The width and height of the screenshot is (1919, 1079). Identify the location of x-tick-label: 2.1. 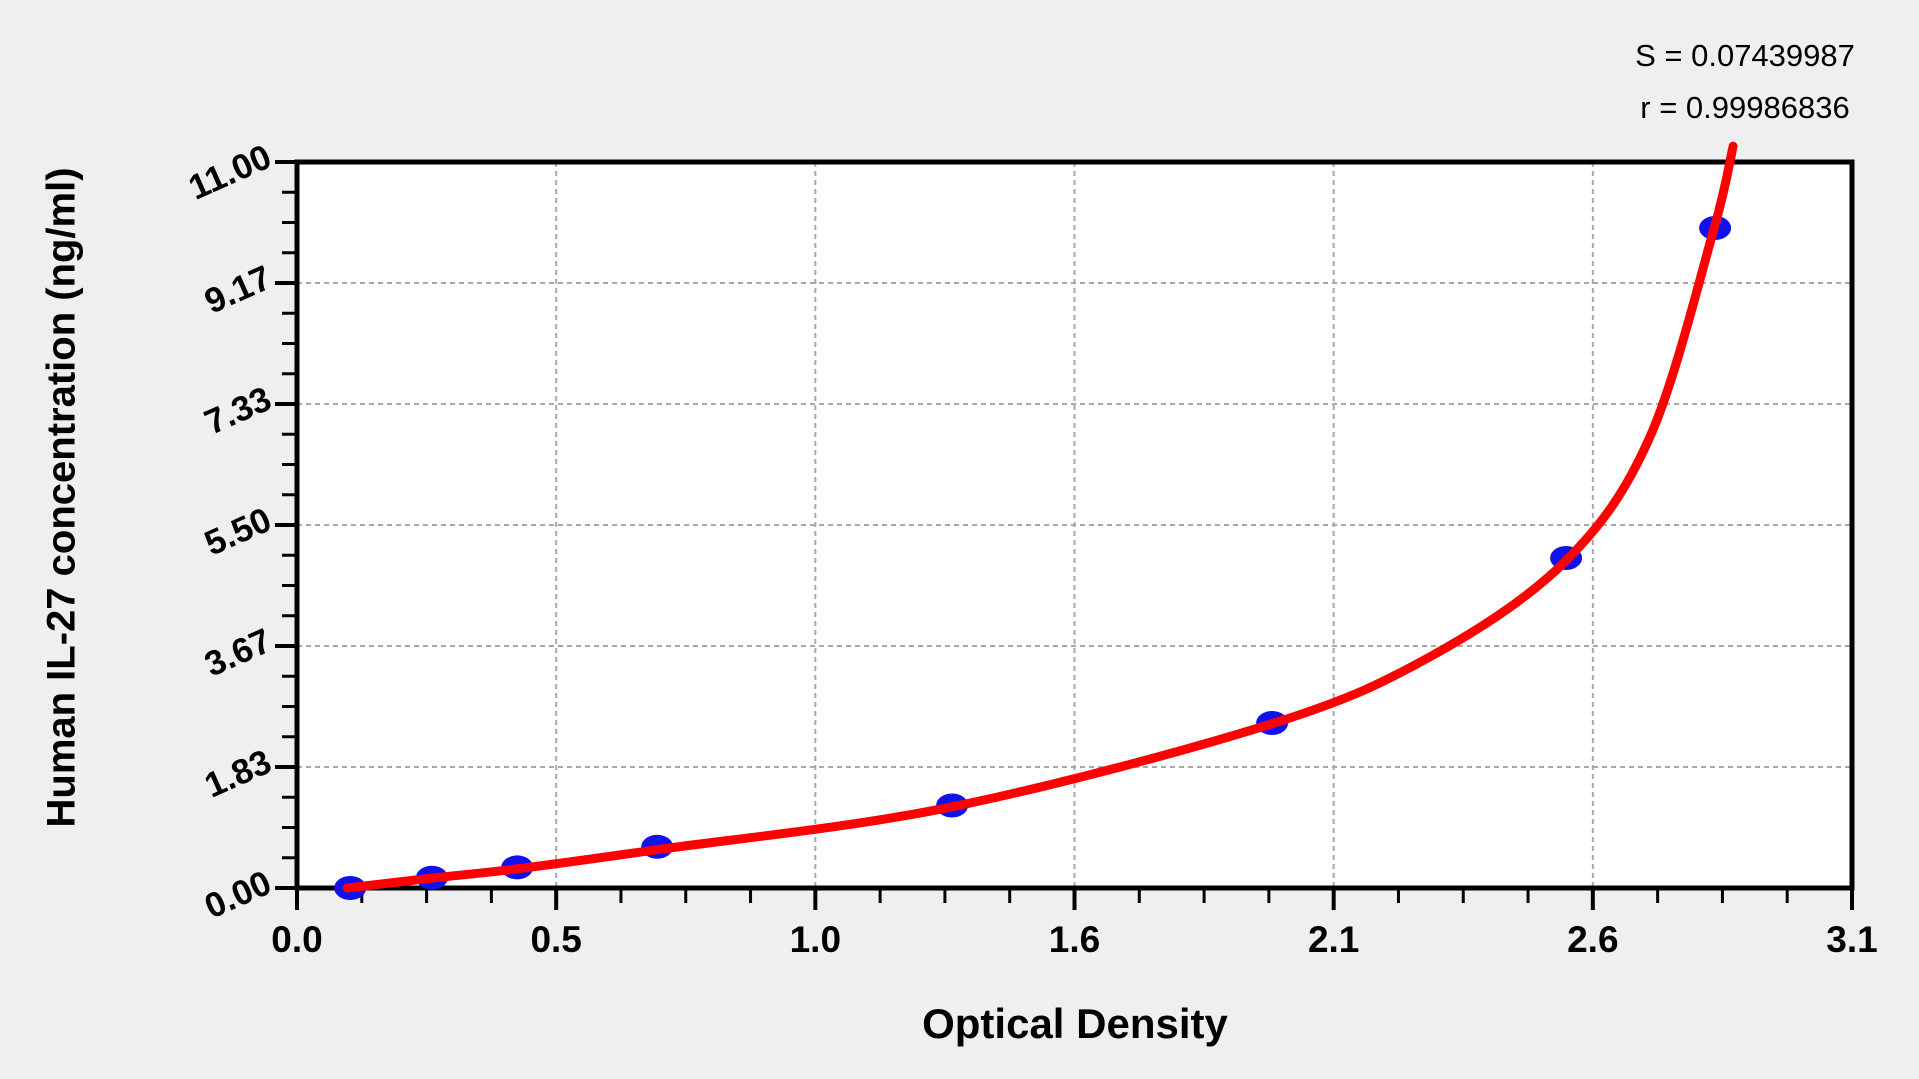
(1333, 939).